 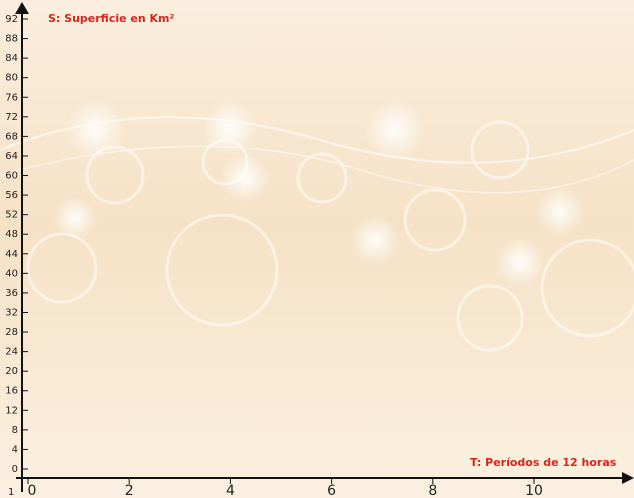 What do you see at coordinates (11, 371) in the screenshot?
I see `y-tick-label: 20` at bounding box center [11, 371].